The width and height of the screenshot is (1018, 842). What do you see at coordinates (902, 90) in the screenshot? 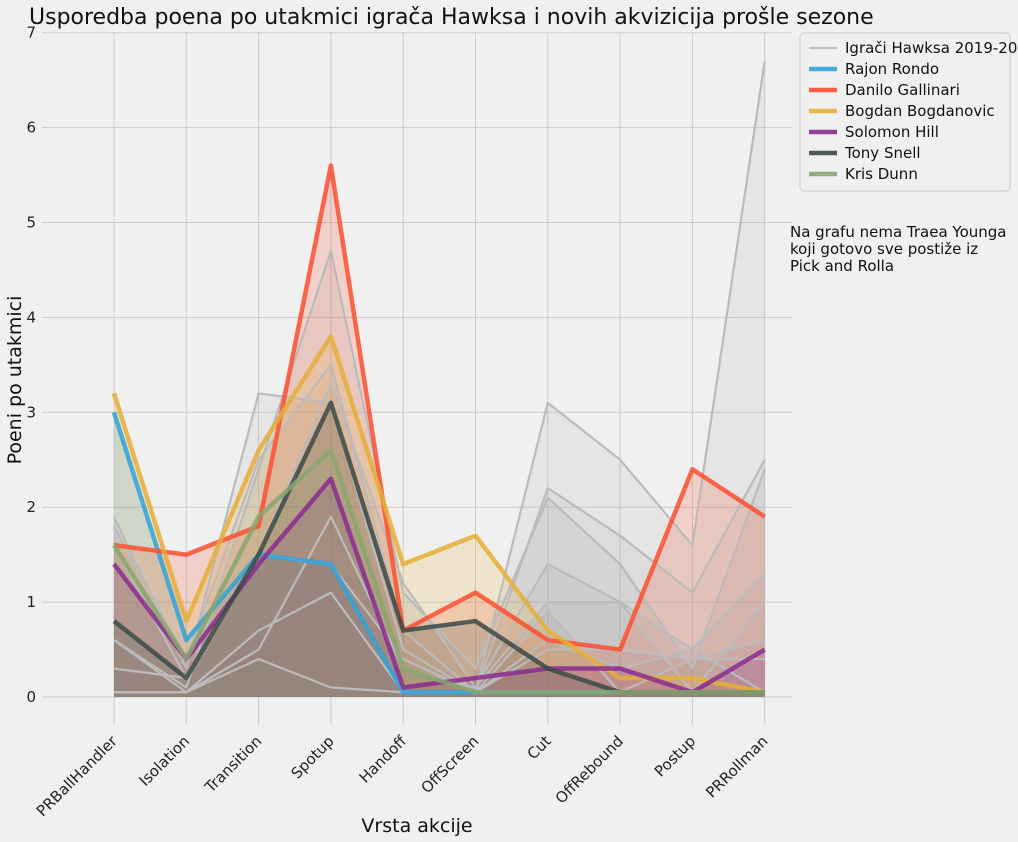
I see `legend-label: Danilo Gallinari` at bounding box center [902, 90].